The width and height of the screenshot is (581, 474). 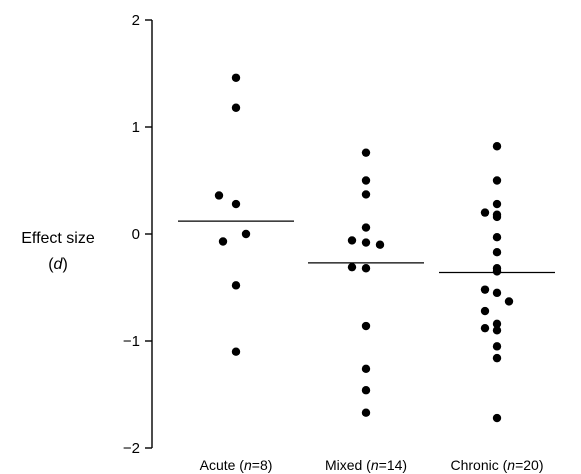 What do you see at coordinates (529, 465) in the screenshot?
I see `category-label-count: =20)` at bounding box center [529, 465].